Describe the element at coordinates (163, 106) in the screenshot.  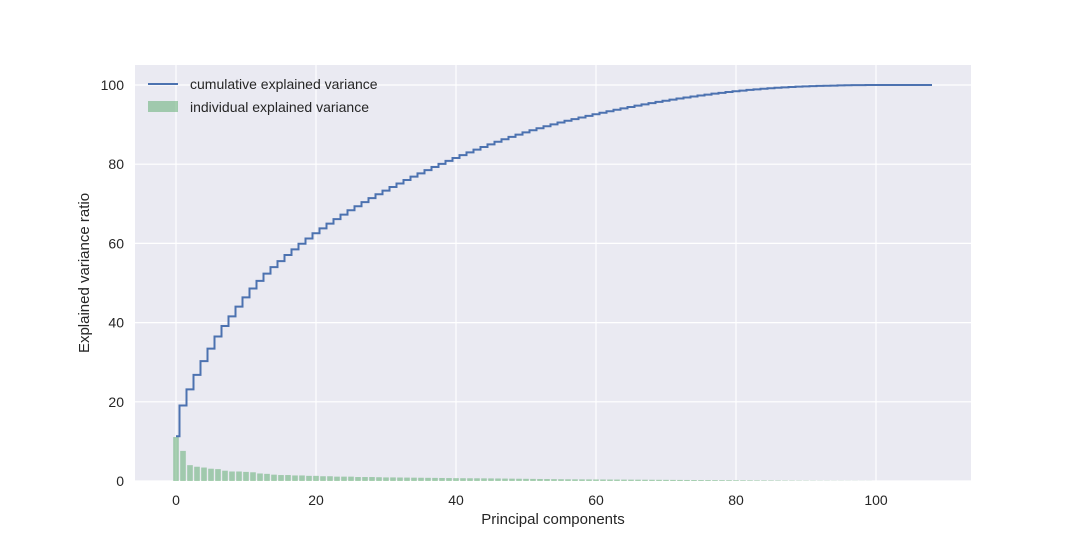
I see `legend-bar-swatch` at that location.